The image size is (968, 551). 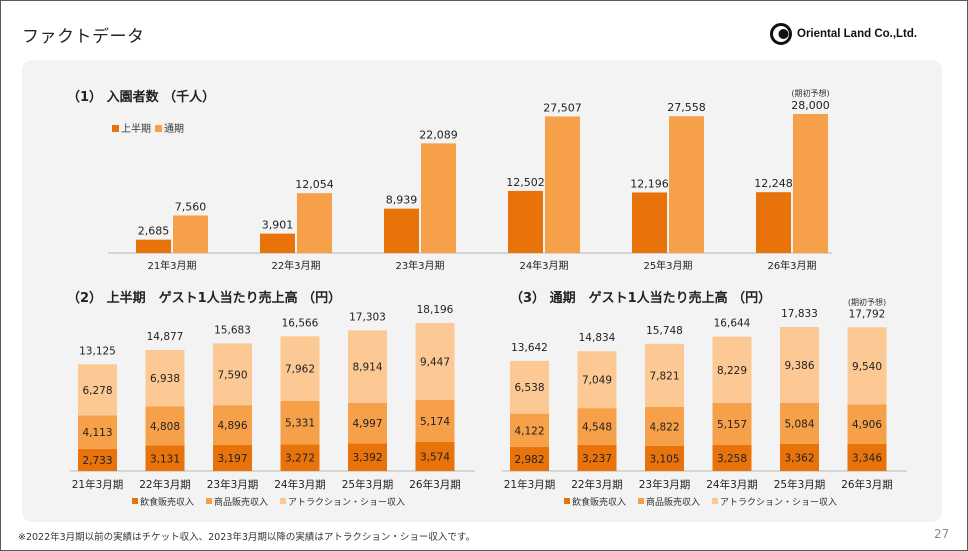 I want to click on chart3-seg-label-0-0: 2,982, so click(x=529, y=460).